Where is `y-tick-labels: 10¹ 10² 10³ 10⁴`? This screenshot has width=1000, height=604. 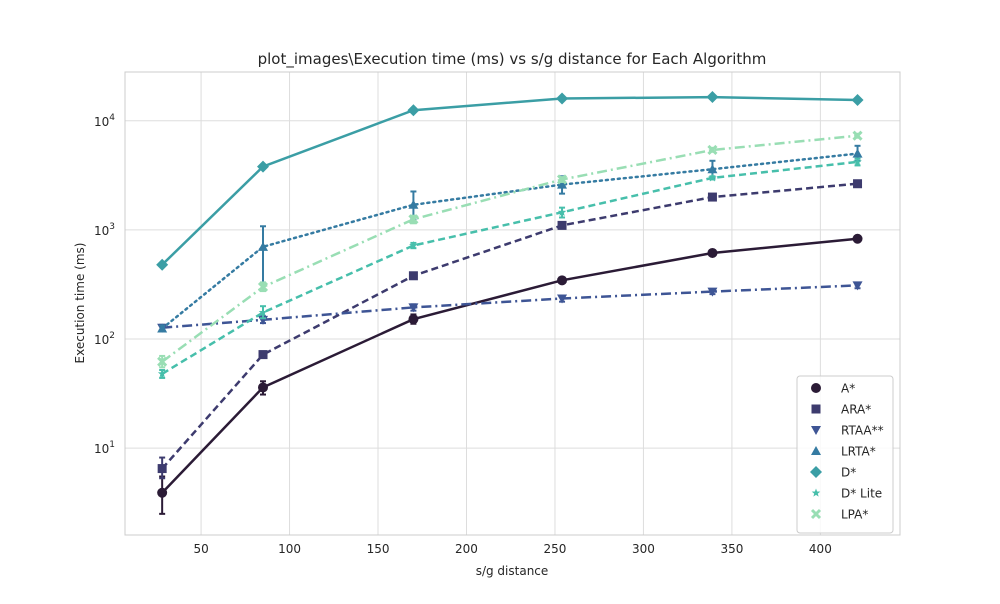 y-tick-labels: 10¹ 10² 10³ 10⁴ is located at coordinates (104, 284).